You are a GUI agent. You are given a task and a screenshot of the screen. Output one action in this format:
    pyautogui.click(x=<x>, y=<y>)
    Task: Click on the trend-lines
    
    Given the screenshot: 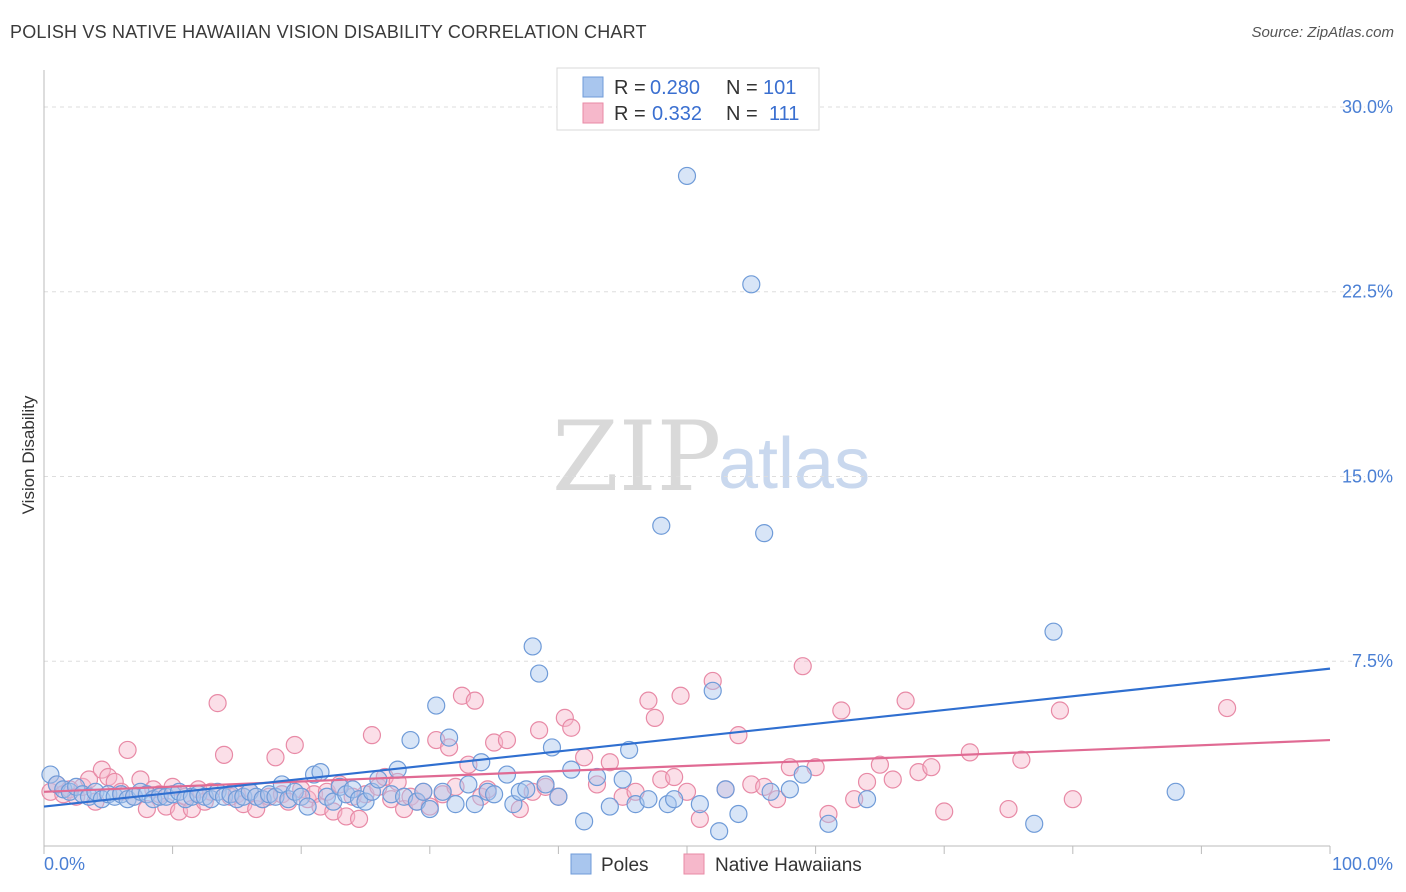 What is the action you would take?
    pyautogui.click(x=687, y=737)
    